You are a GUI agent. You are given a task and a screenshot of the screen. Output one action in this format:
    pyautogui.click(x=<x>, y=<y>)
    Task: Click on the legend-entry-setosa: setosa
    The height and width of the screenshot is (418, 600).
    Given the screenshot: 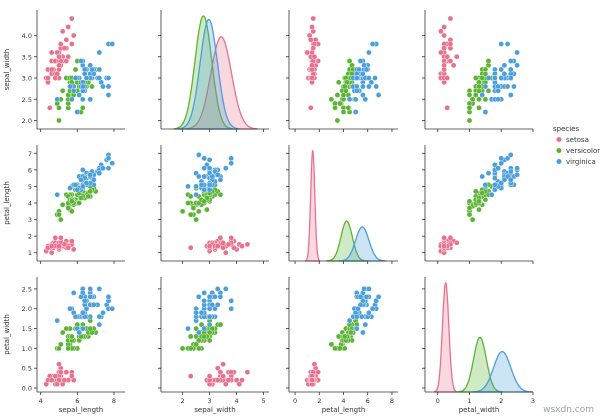 What is the action you would take?
    pyautogui.click(x=577, y=140)
    